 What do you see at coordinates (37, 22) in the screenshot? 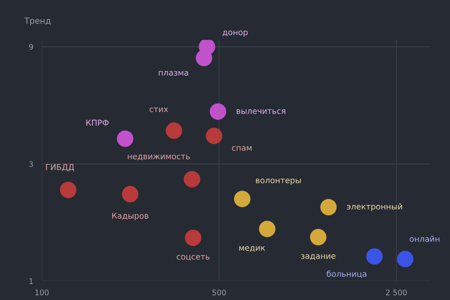
I see `y-axis-title: Тренд` at bounding box center [37, 22].